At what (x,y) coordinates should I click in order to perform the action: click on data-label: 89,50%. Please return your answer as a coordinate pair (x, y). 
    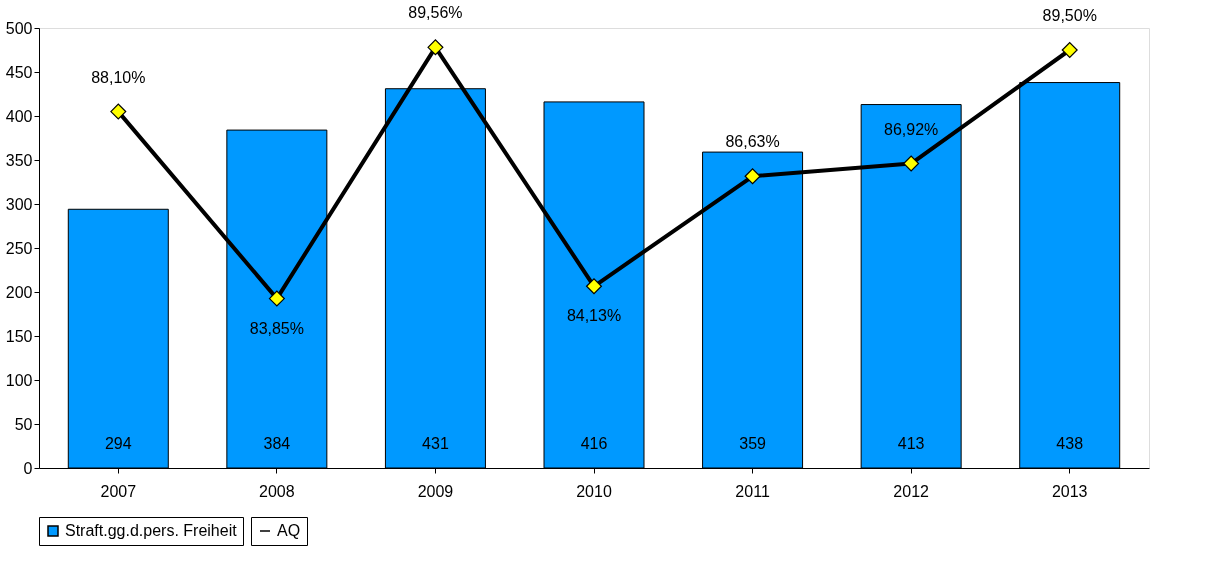
    Looking at the image, I should click on (1069, 15).